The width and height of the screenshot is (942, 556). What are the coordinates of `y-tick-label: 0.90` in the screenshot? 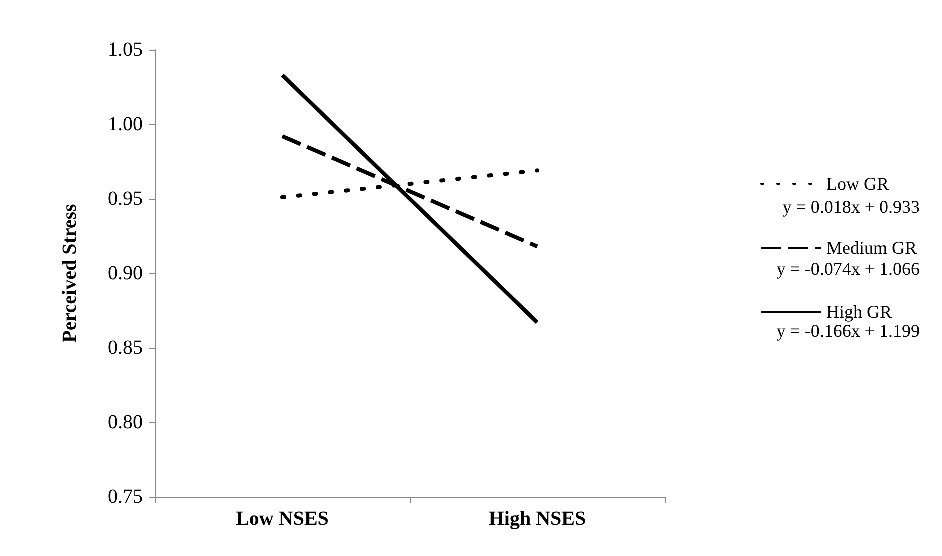 It's located at (125, 273).